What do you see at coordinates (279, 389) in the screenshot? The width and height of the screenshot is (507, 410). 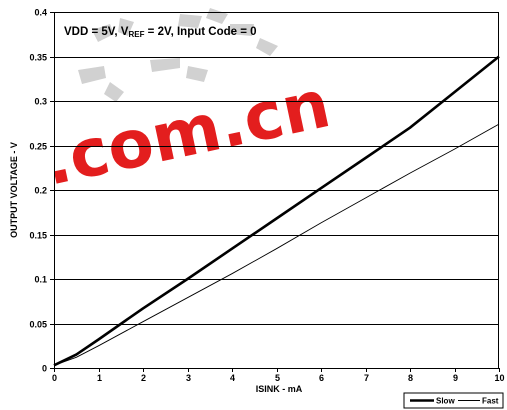 I see `x-axis-title: ISINK - mA` at bounding box center [279, 389].